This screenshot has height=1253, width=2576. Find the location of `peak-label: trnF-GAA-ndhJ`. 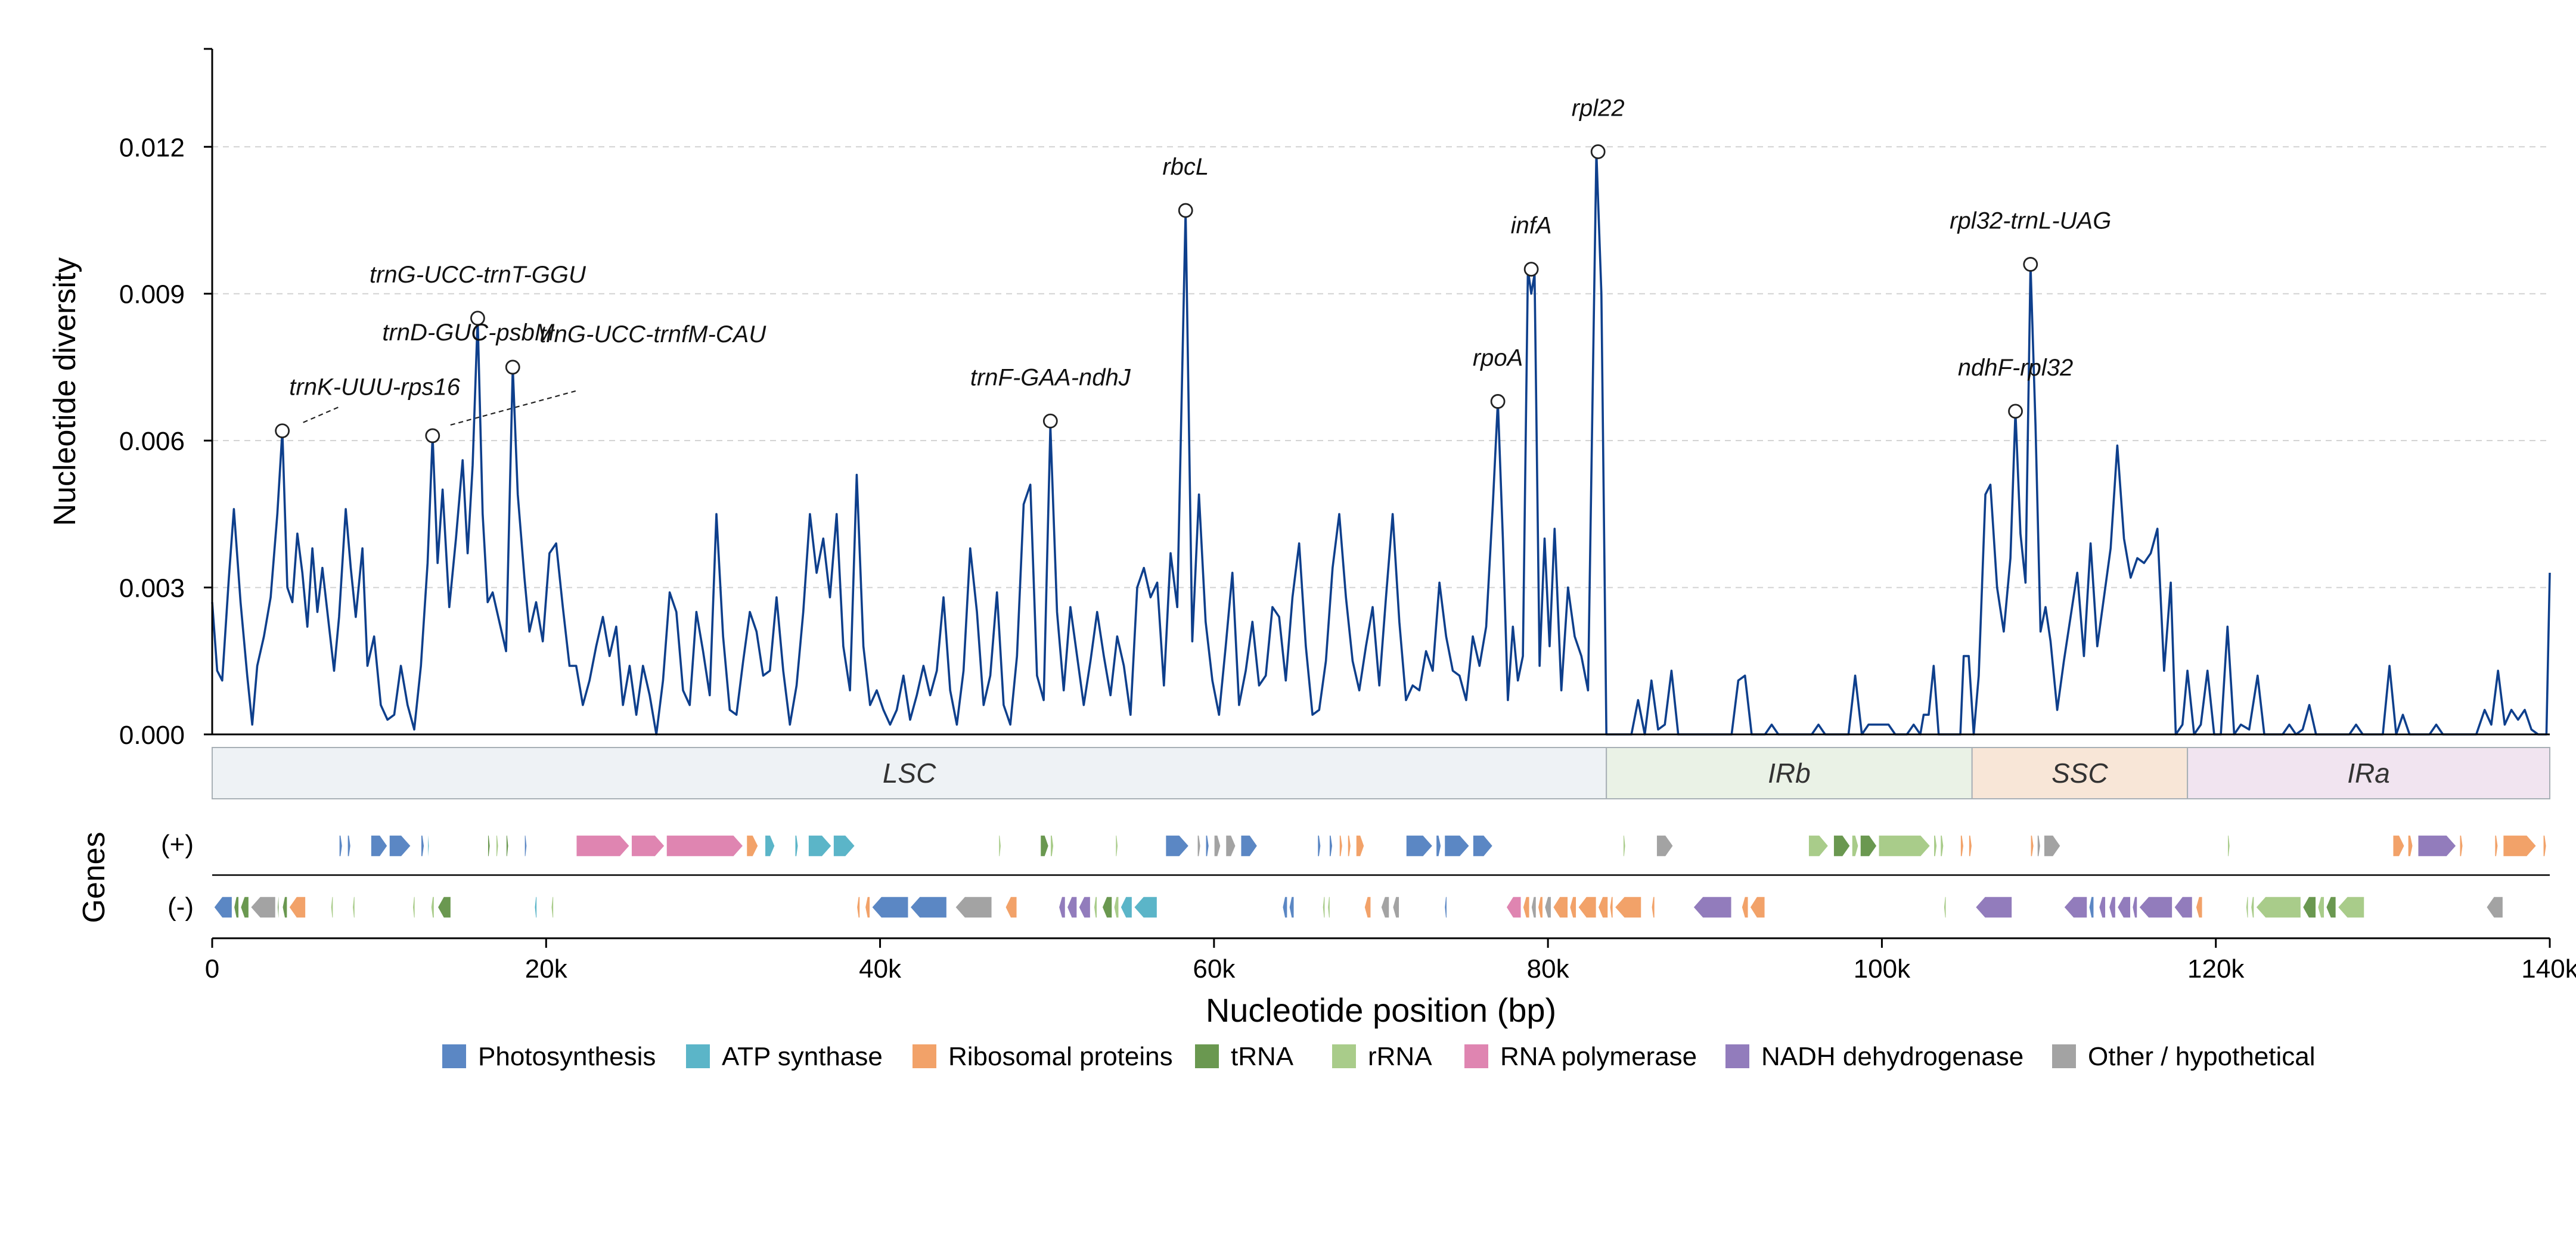

peak-label: trnF-GAA-ndhJ is located at coordinates (1050, 377).